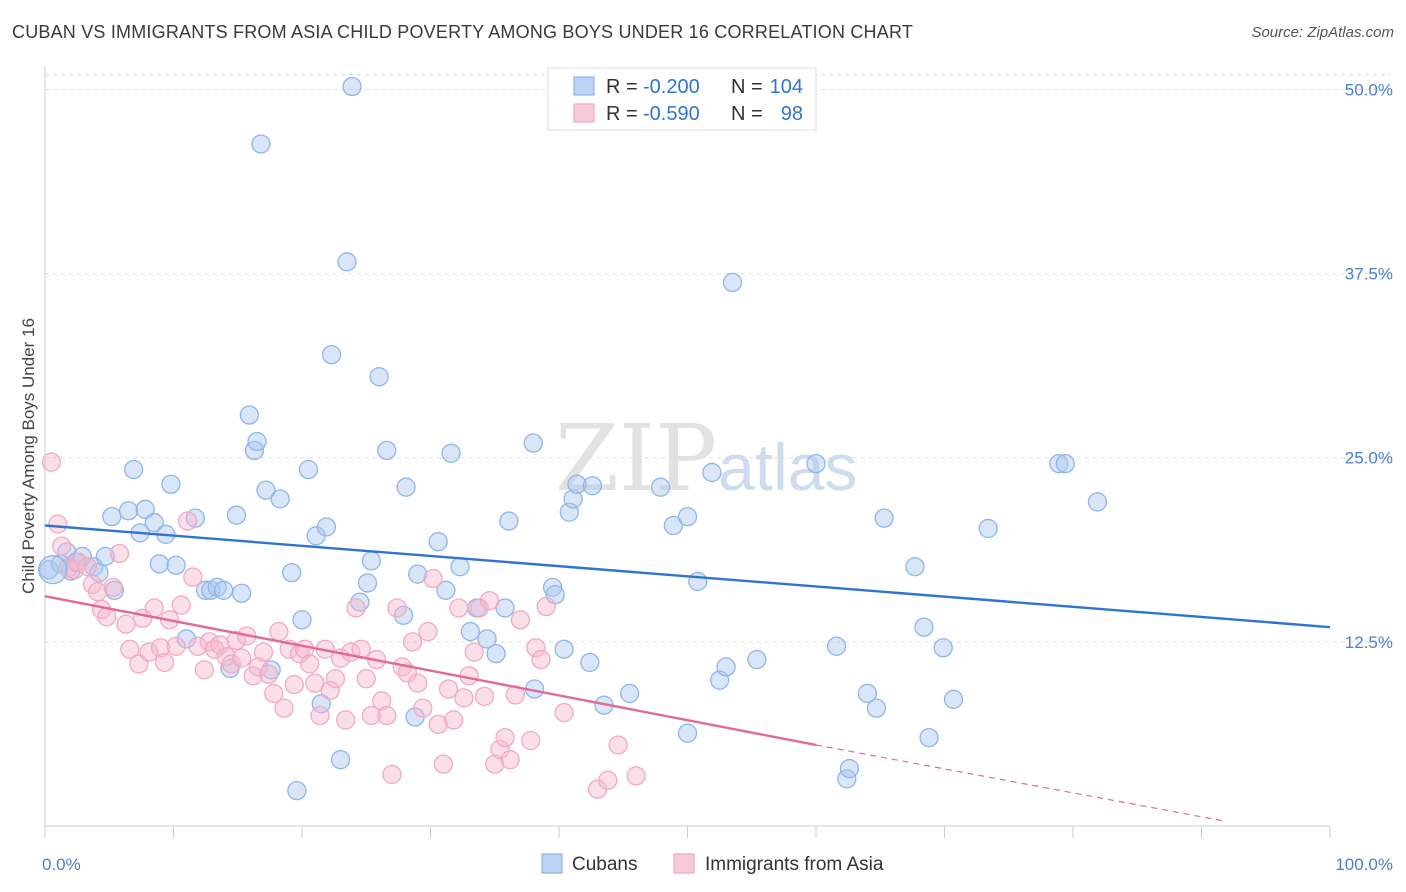 Image resolution: width=1406 pixels, height=892 pixels. What do you see at coordinates (1369, 458) in the screenshot?
I see `y-tick-label-1: 25.0%` at bounding box center [1369, 458].